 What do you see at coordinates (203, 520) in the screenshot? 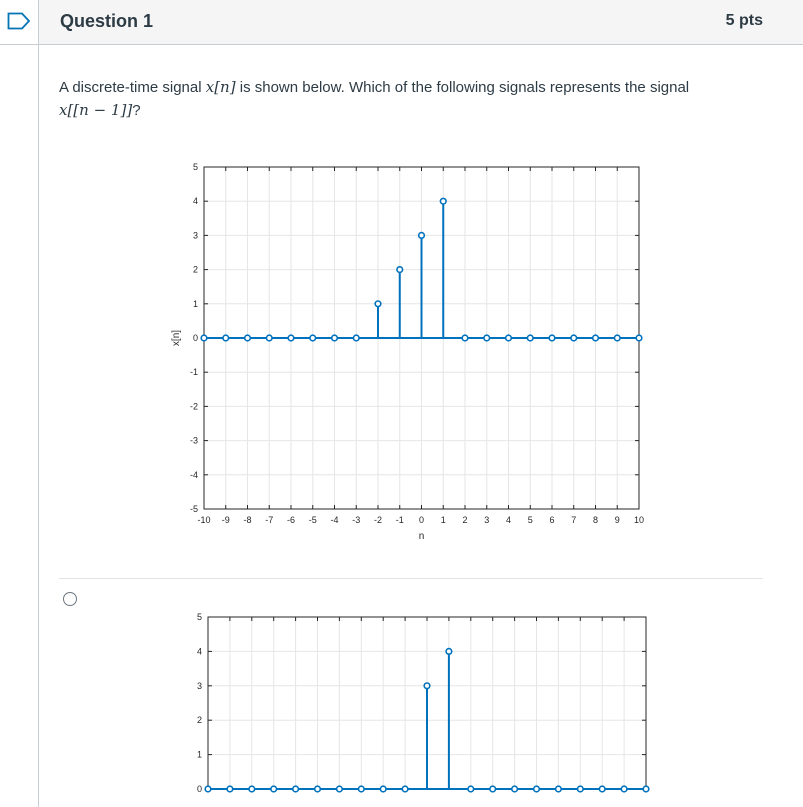
I see `x-tick-label: -10` at bounding box center [203, 520].